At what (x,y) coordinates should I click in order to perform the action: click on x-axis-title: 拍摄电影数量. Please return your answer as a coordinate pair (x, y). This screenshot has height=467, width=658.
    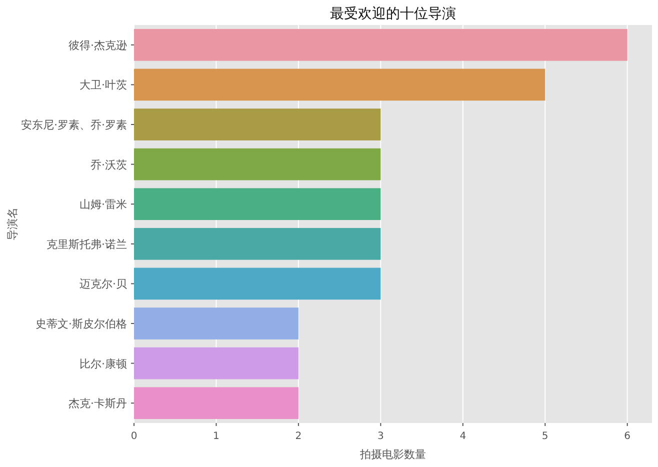
    Looking at the image, I should click on (392, 454).